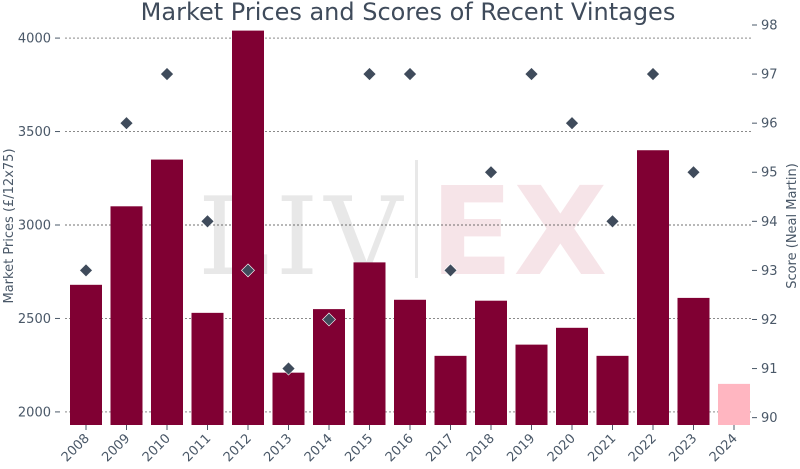  What do you see at coordinates (76, 448) in the screenshot?
I see `x-tick-label: 2008` at bounding box center [76, 448].